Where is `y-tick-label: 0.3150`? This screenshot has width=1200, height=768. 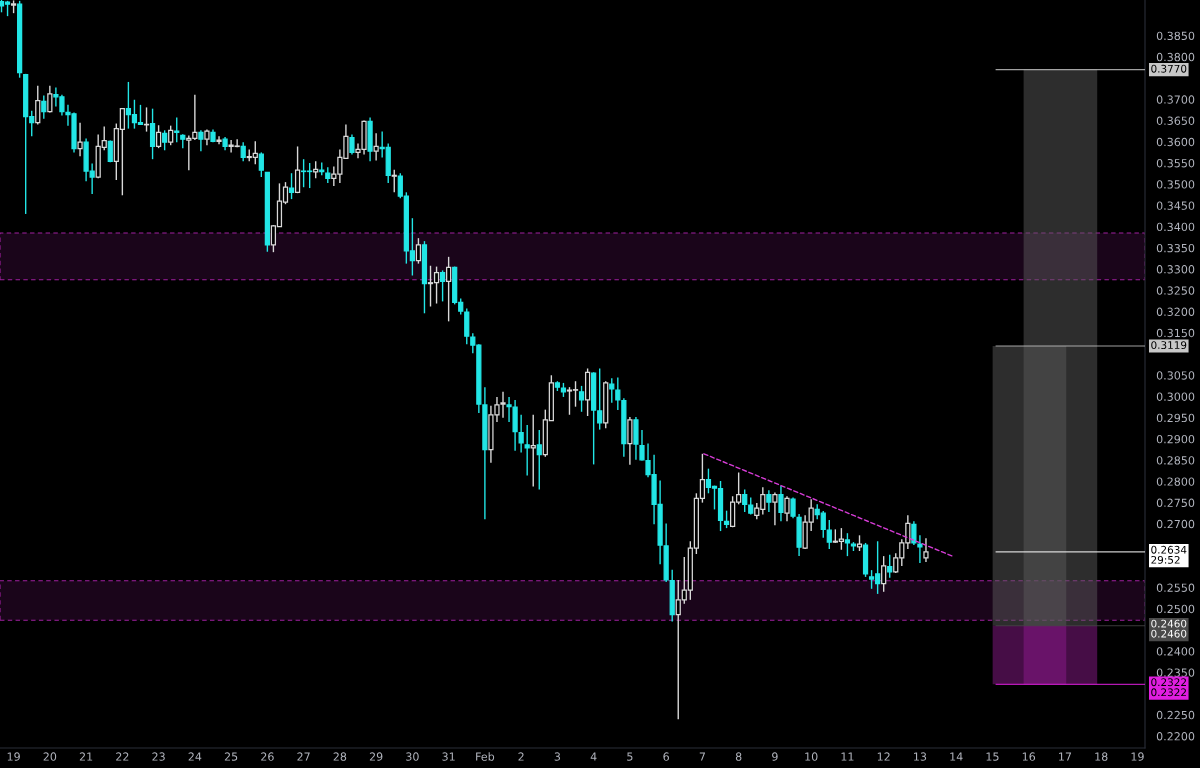
y-tick-label: 0.3150 is located at coordinates (1175, 333).